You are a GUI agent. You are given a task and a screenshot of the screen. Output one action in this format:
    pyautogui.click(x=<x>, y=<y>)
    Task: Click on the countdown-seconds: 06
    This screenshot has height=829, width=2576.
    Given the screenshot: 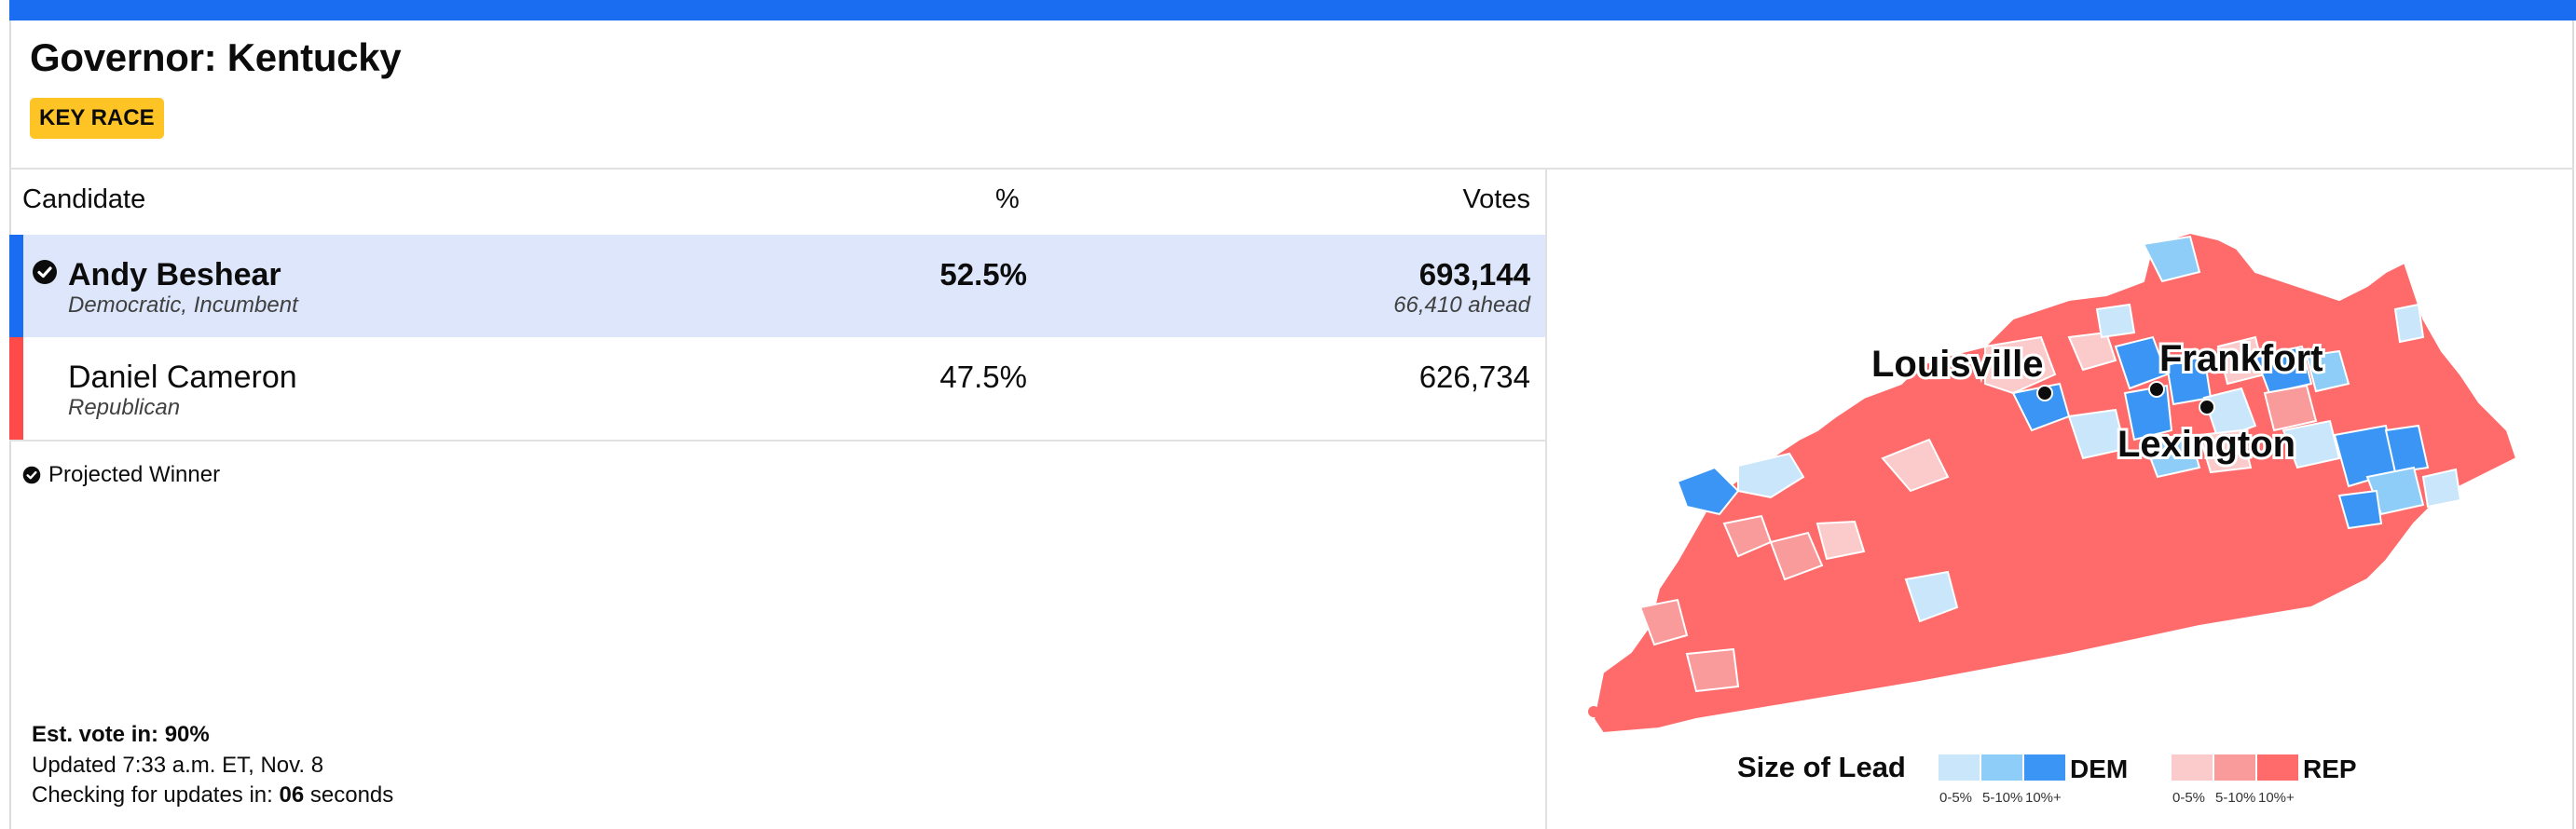 What is the action you would take?
    pyautogui.click(x=292, y=795)
    